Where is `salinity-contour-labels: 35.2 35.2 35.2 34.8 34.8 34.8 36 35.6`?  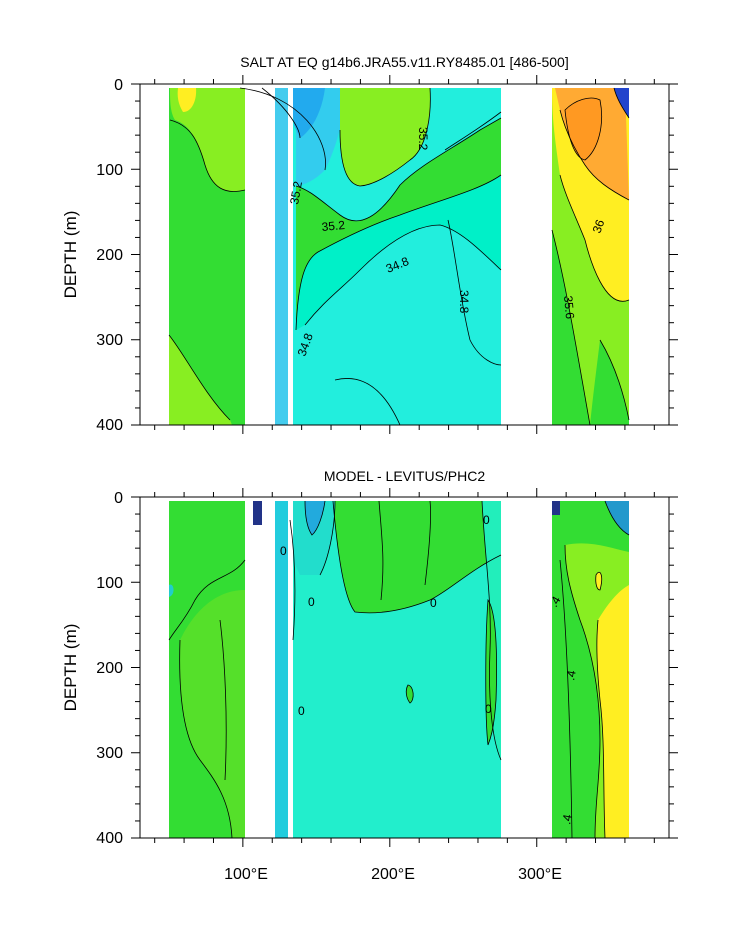
salinity-contour-labels: 35.2 35.2 35.2 34.8 34.8 34.8 36 35.6 is located at coordinates (447, 242).